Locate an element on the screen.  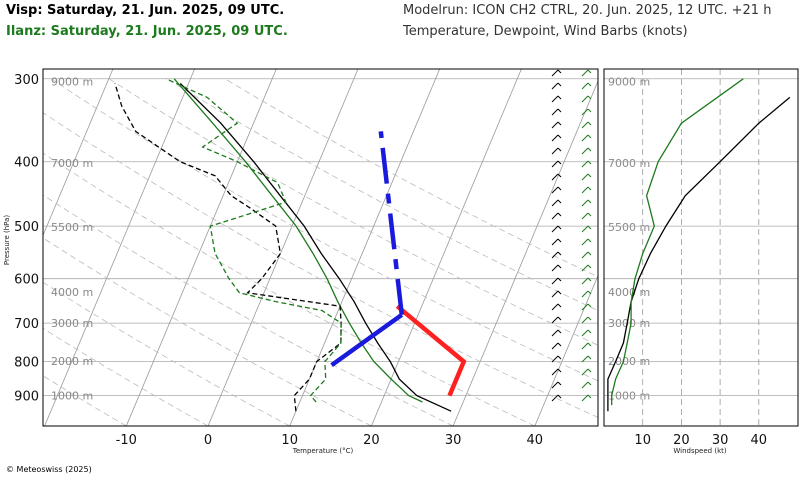
series-ilanz-dewpoint is located at coordinates (253, 240).